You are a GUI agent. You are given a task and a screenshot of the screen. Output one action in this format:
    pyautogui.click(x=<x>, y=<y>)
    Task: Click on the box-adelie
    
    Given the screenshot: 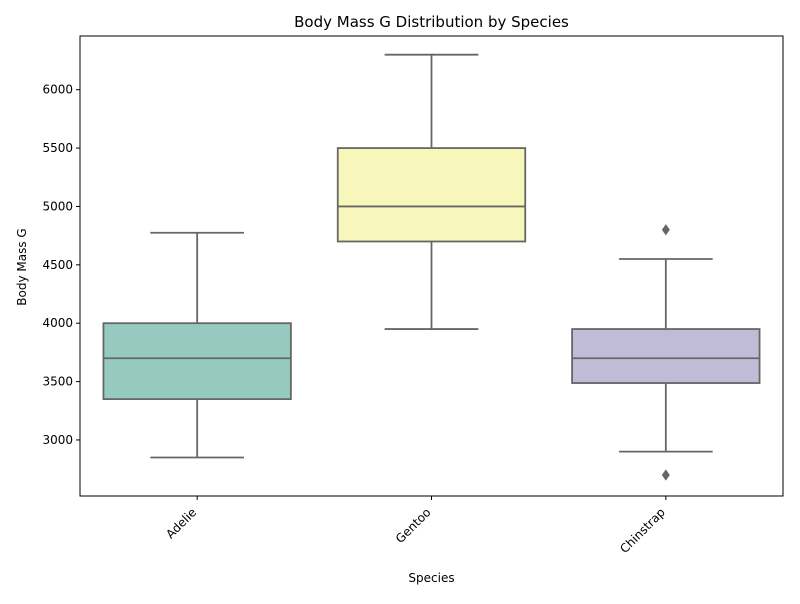 What is the action you would take?
    pyautogui.click(x=197, y=345)
    